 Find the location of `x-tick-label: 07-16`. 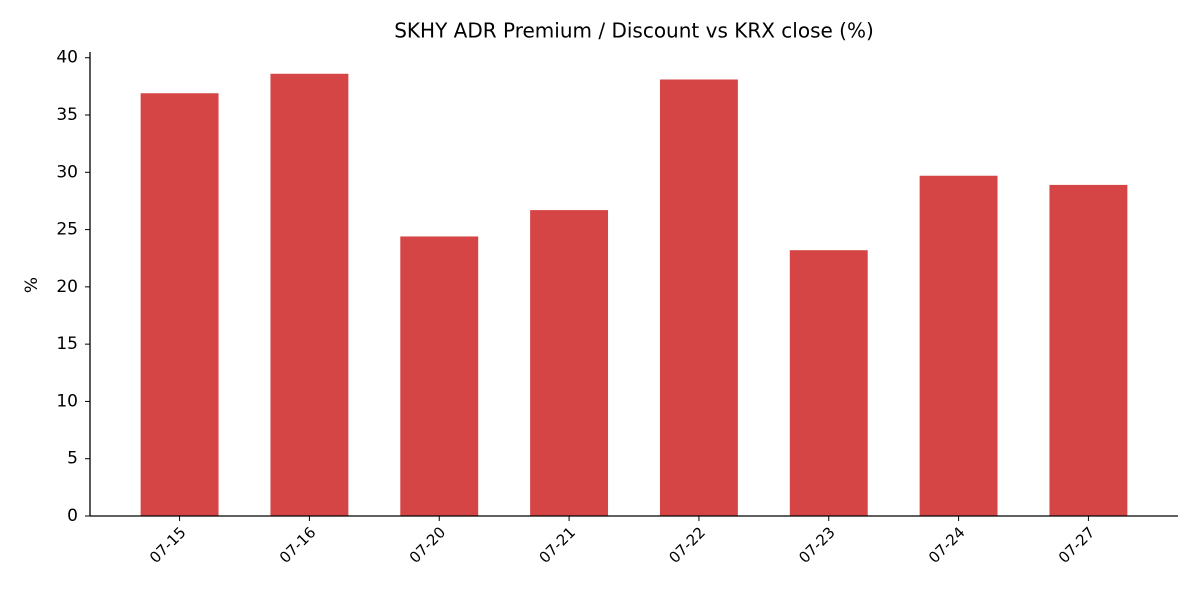

x-tick-label: 07-16 is located at coordinates (298, 545).